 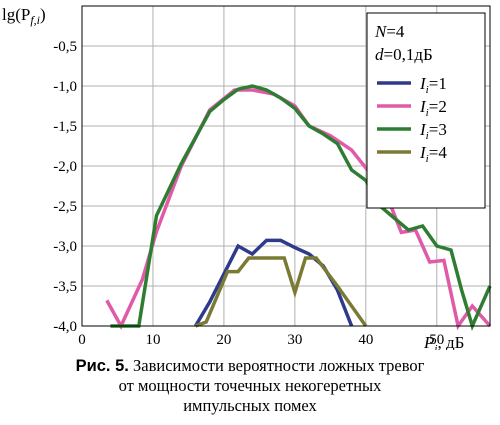 I want to click on caption-line-3: импульсных помех, so click(x=250, y=405).